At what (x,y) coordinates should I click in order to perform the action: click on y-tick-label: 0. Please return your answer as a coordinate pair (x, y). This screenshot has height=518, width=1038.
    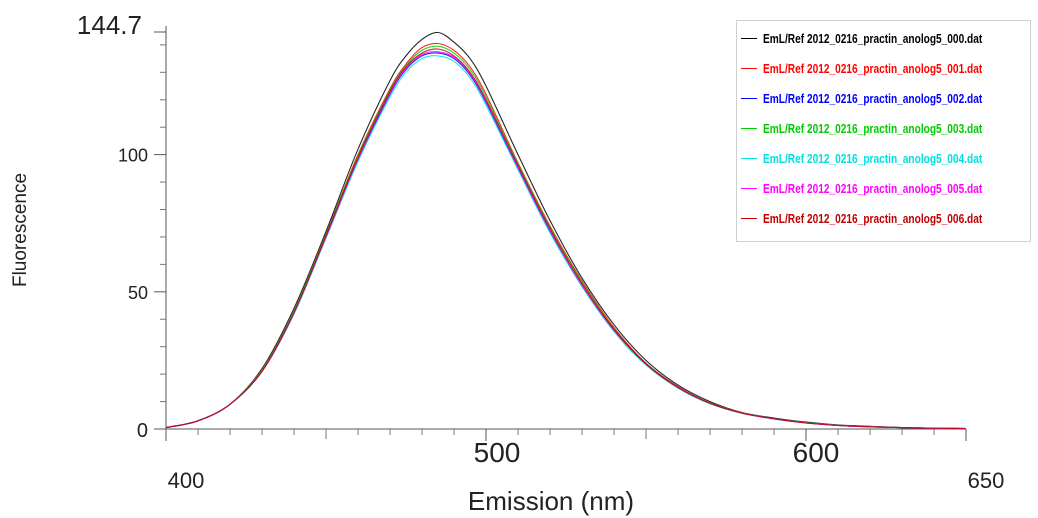
    Looking at the image, I should click on (142, 431).